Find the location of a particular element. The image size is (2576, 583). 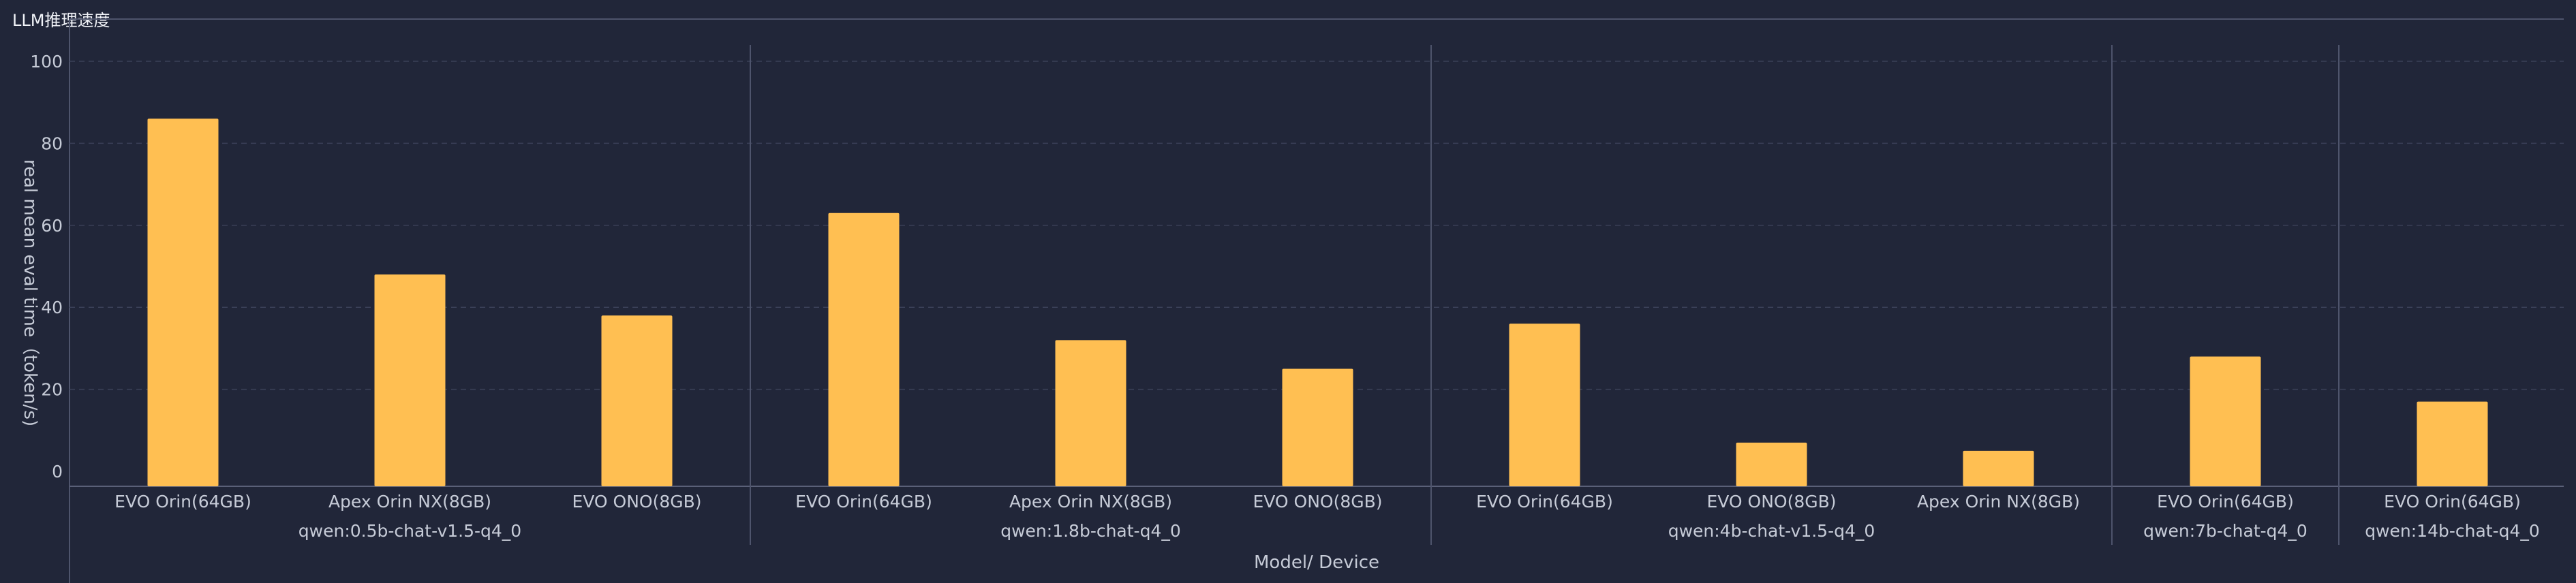

group-label: qwen:7b-chat-q4_0 is located at coordinates (2225, 531).